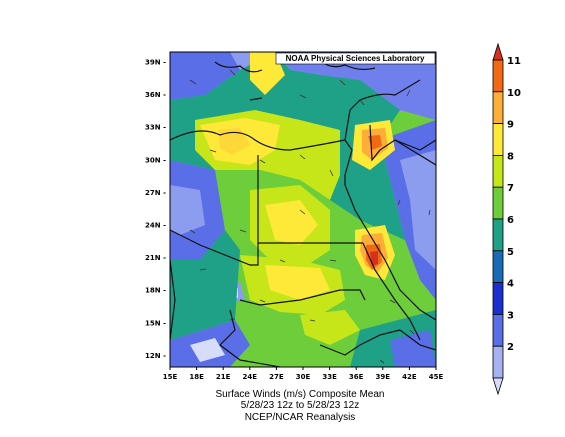 Image resolution: width=565 pixels, height=437 pixels. I want to click on lat-tick-label: 33N -, so click(155, 128).